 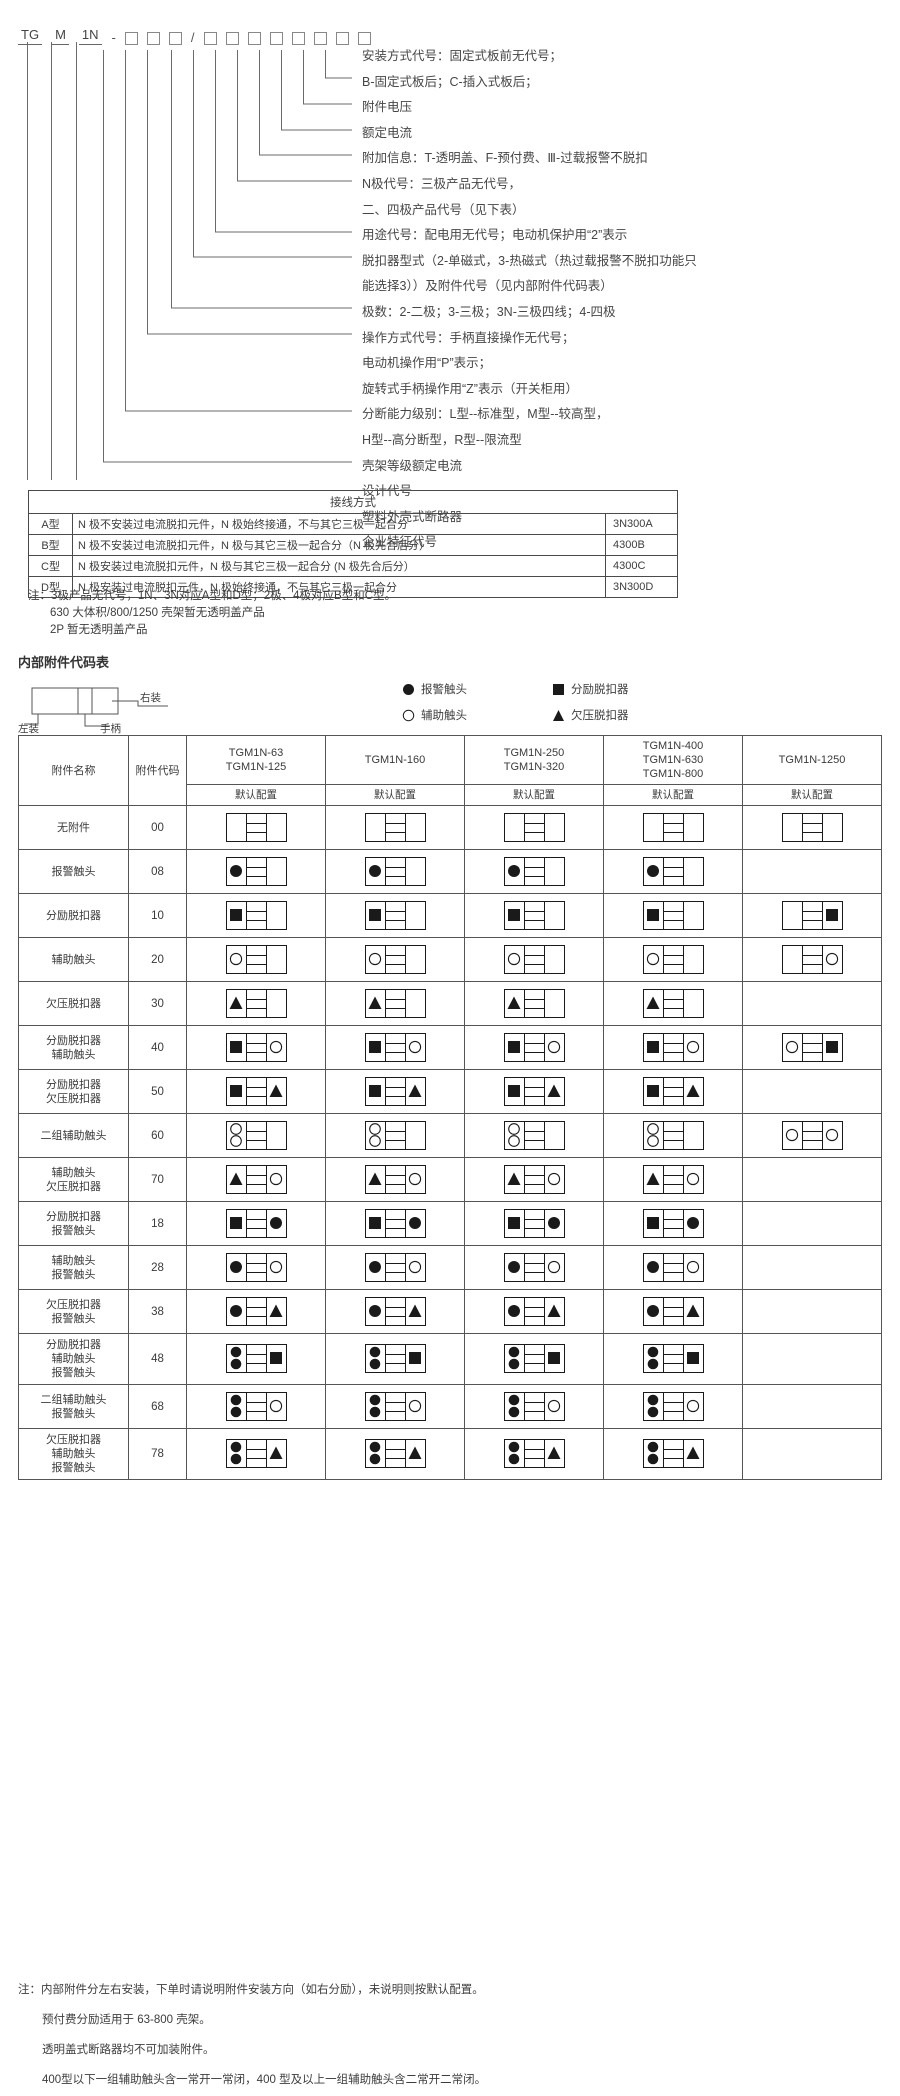 I want to click on desc-line-15: 分断能力级别：L型--标准型，M型--较高型，, so click(x=485, y=414).